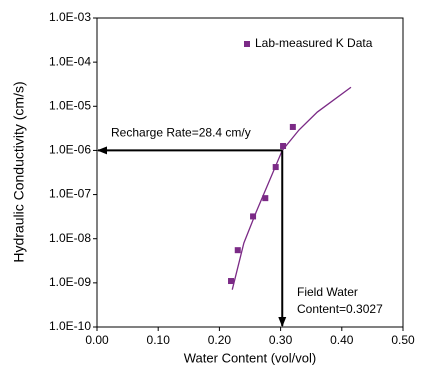  Describe the element at coordinates (70, 17) in the screenshot. I see `y-tick-label: 1.0E-03` at that location.